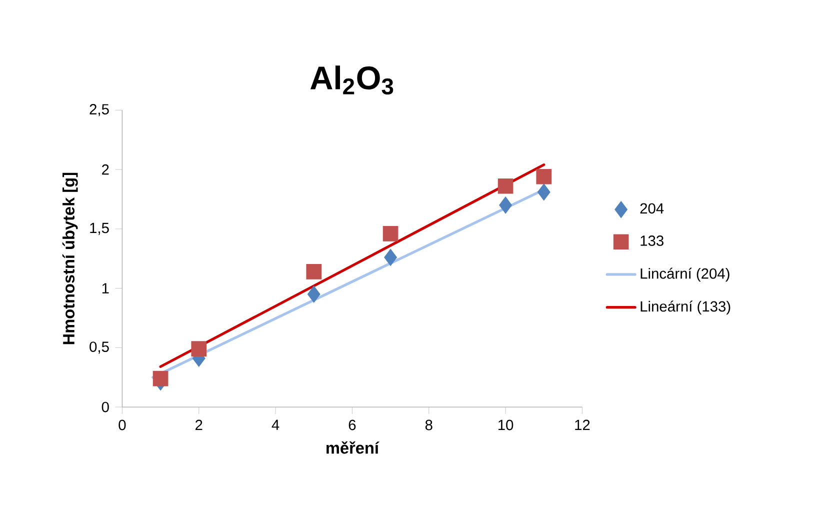  Describe the element at coordinates (352, 80) in the screenshot. I see `chart-title: Al$_{2}$O$_{3}$` at that location.